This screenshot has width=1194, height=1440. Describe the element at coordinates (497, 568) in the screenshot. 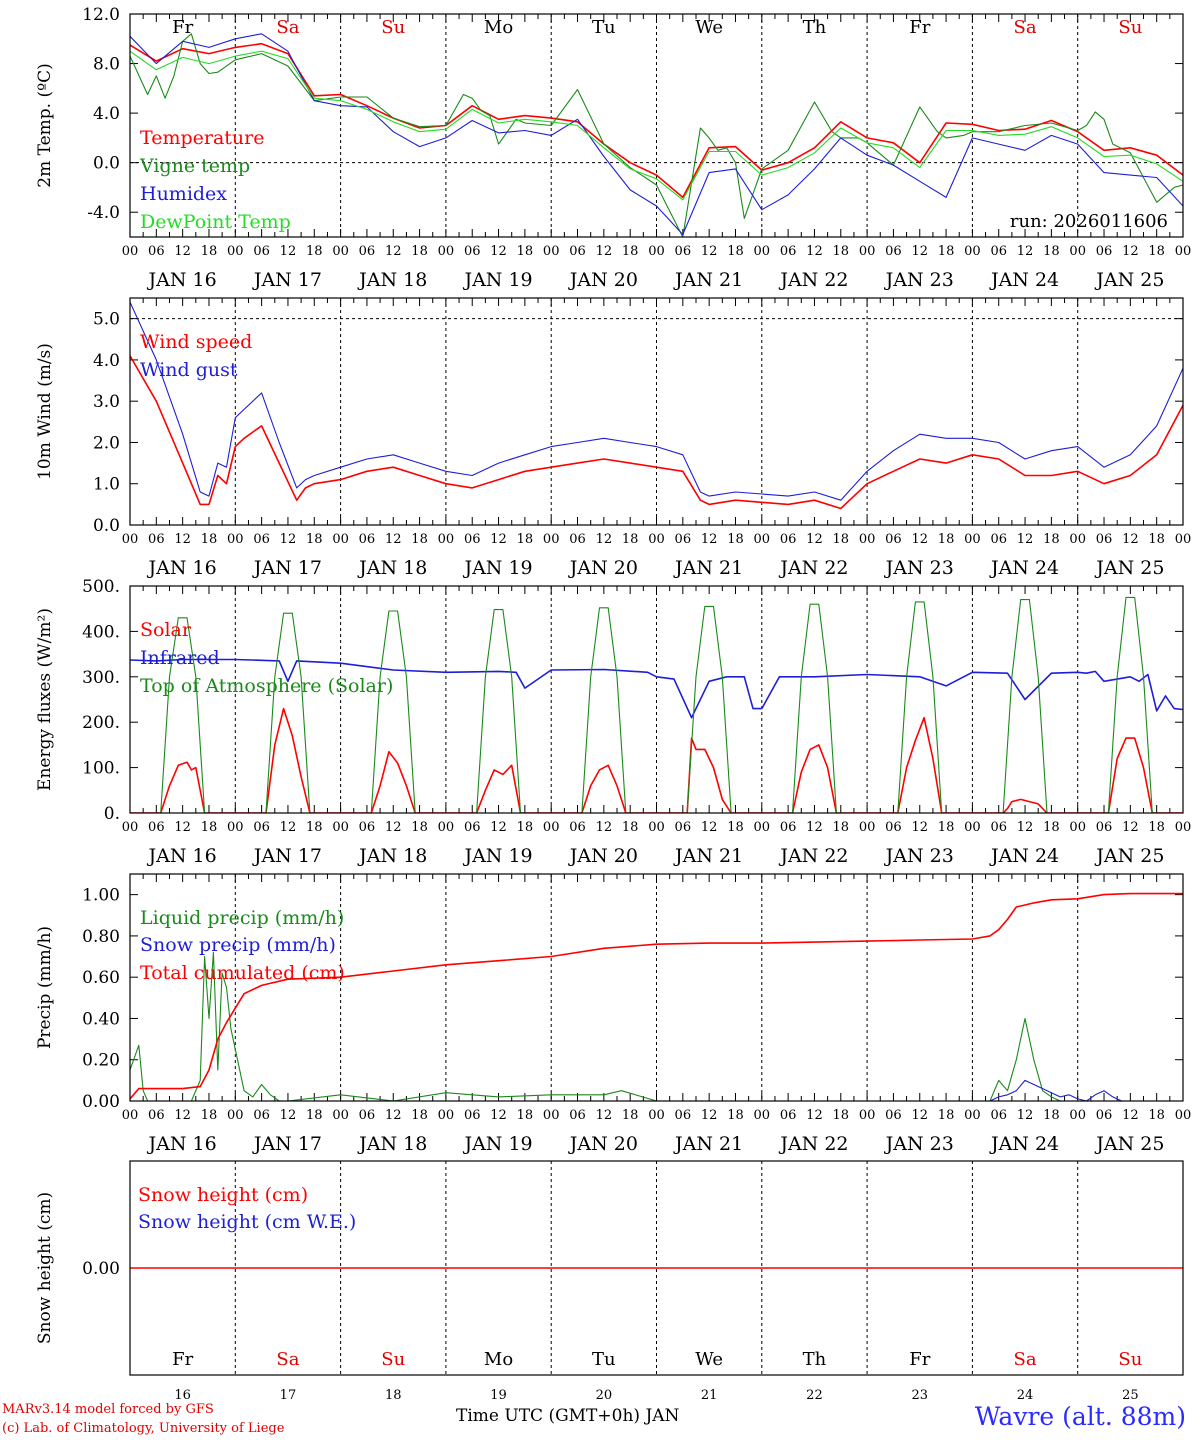

I see `wind-date-label: JAN 19` at that location.